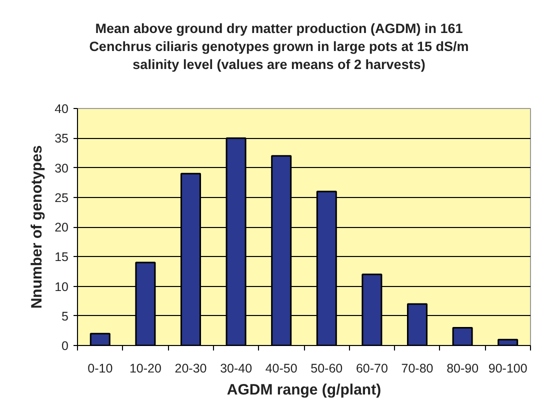 Image resolution: width=544 pixels, height=409 pixels. I want to click on y-tick-label: 30, so click(61, 168).